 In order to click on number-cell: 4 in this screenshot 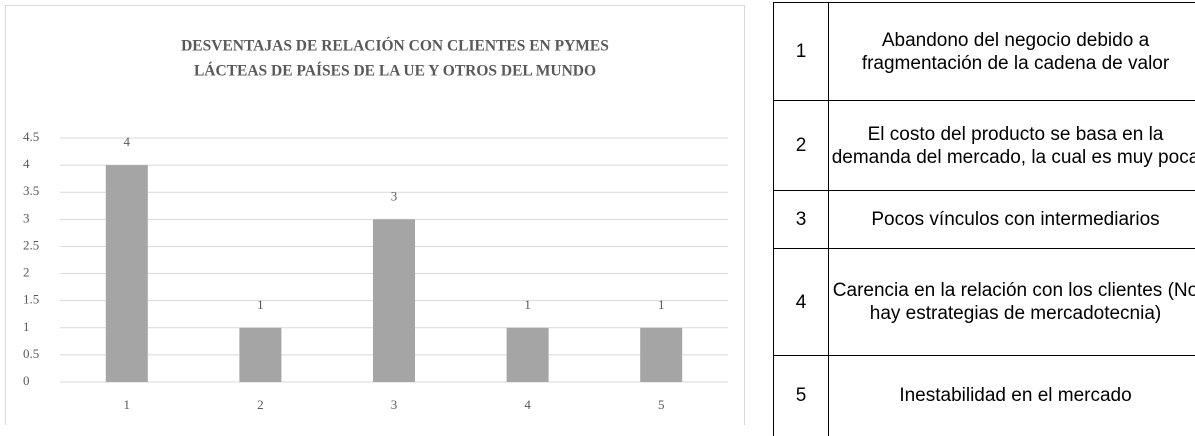, I will do `click(801, 302)`.